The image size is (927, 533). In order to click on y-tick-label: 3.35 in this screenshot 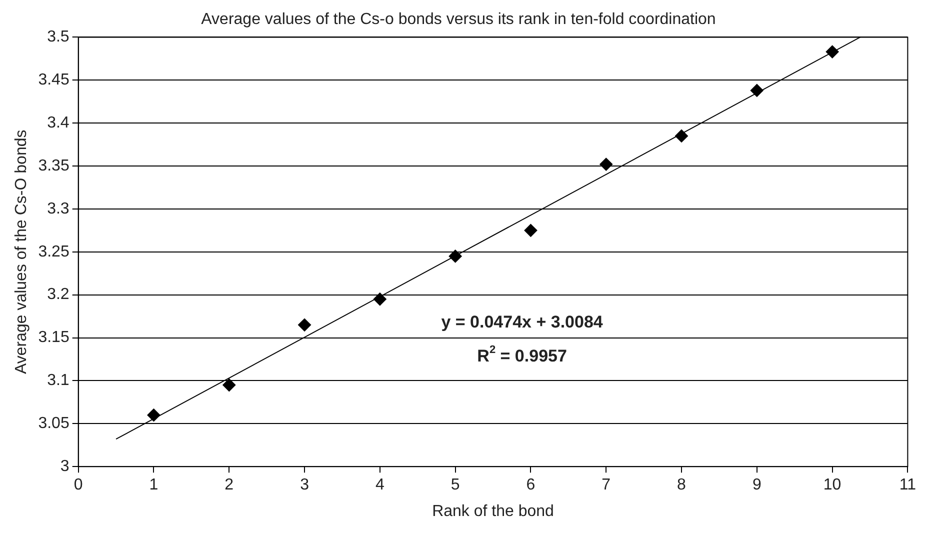, I will do `click(54, 165)`.